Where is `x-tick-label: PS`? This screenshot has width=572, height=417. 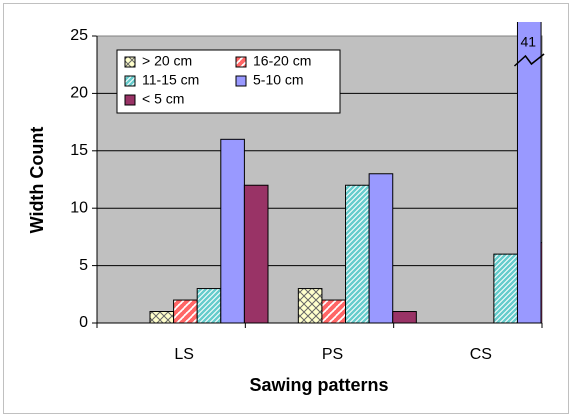 x-tick-label: PS is located at coordinates (332, 354).